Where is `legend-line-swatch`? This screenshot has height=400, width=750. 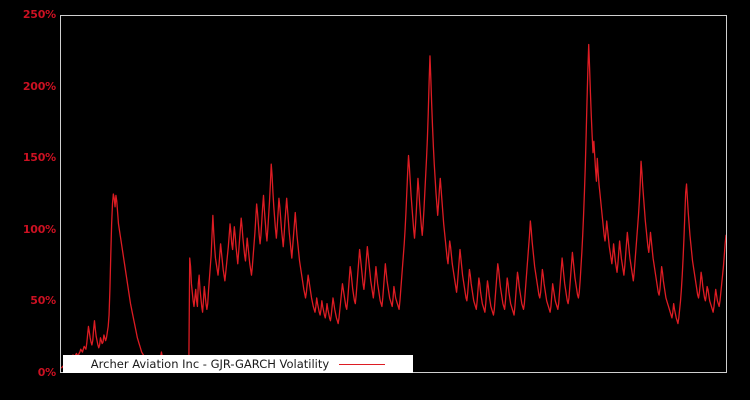
legend-line-swatch is located at coordinates (362, 364).